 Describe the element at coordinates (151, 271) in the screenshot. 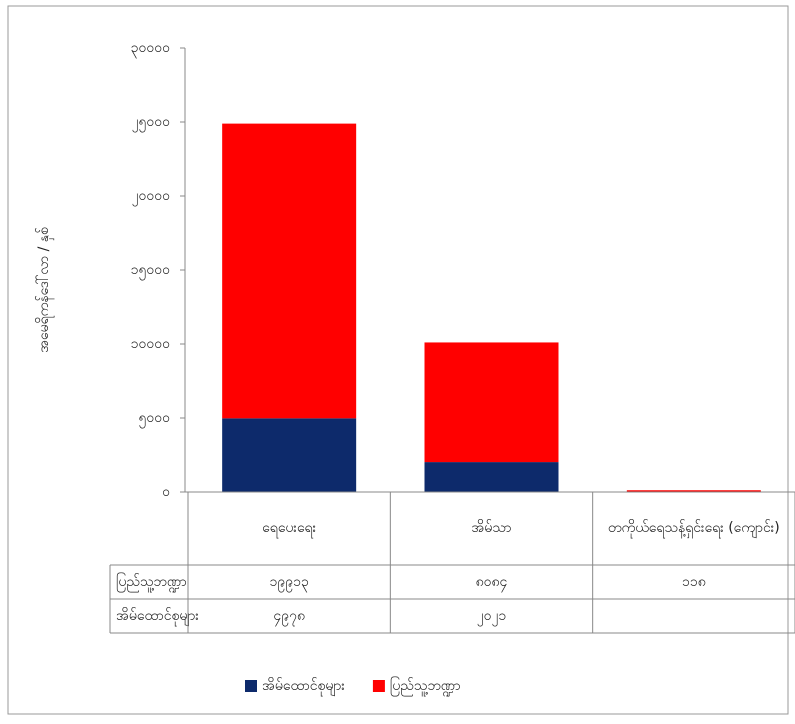

I see `y-tick-label: ၁၅၀၀၀` at that location.